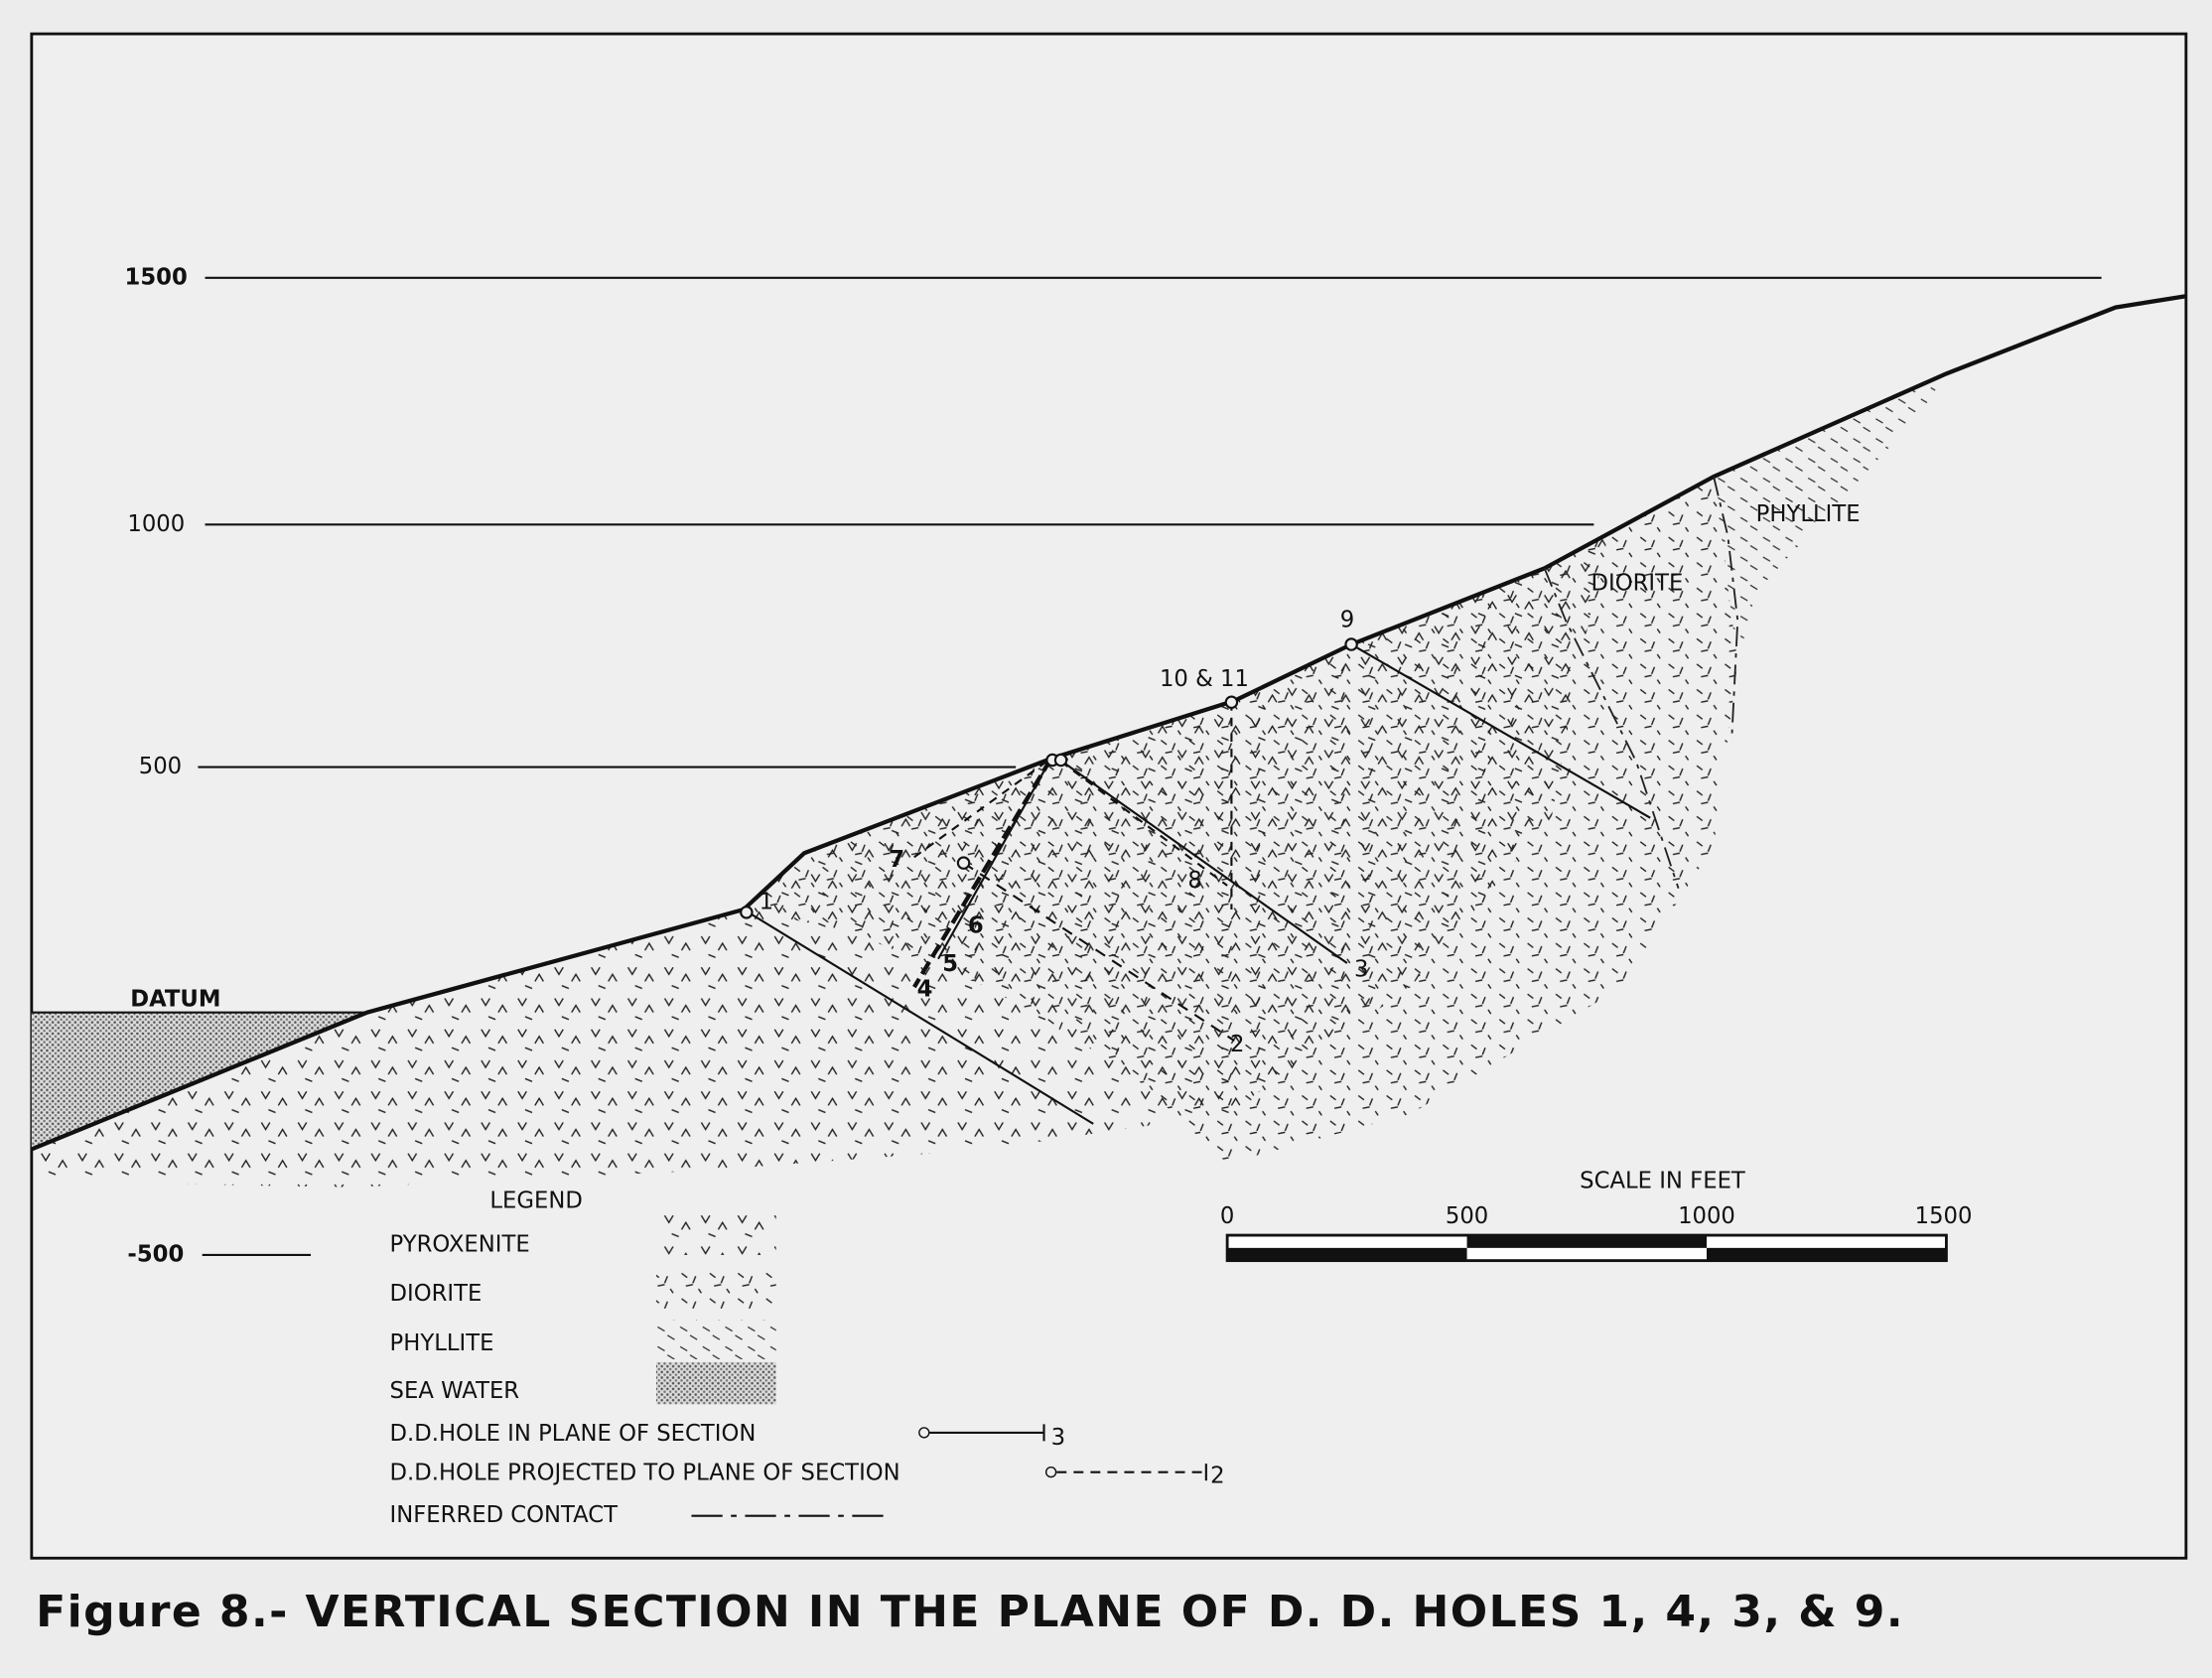 The width and height of the screenshot is (2212, 1678). I want to click on legend-item: PHYLLITE, so click(442, 1343).